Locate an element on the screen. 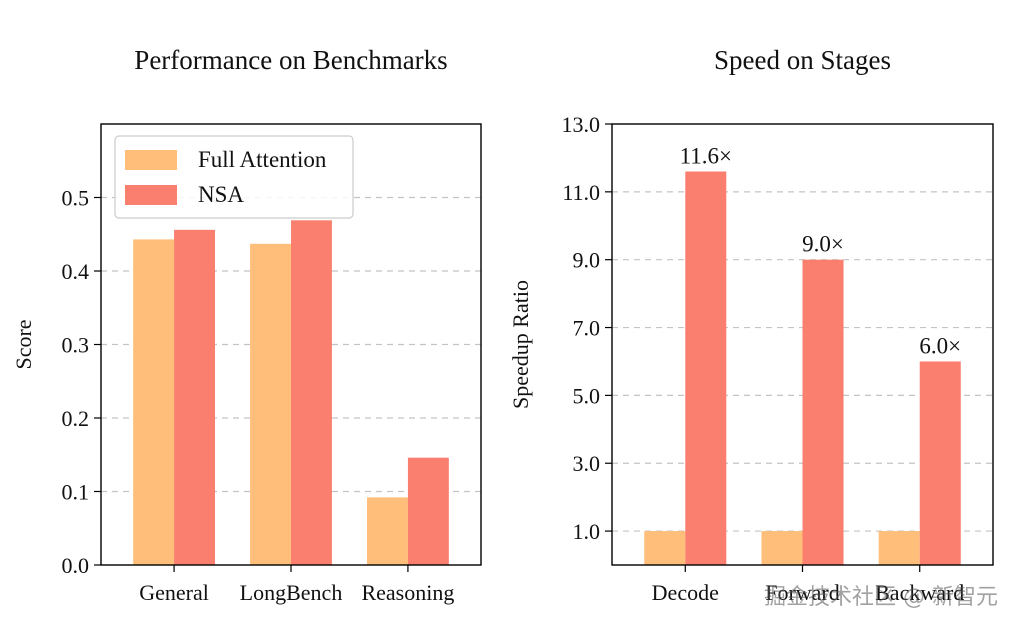  bar-value-label: 9.0× is located at coordinates (823, 244).